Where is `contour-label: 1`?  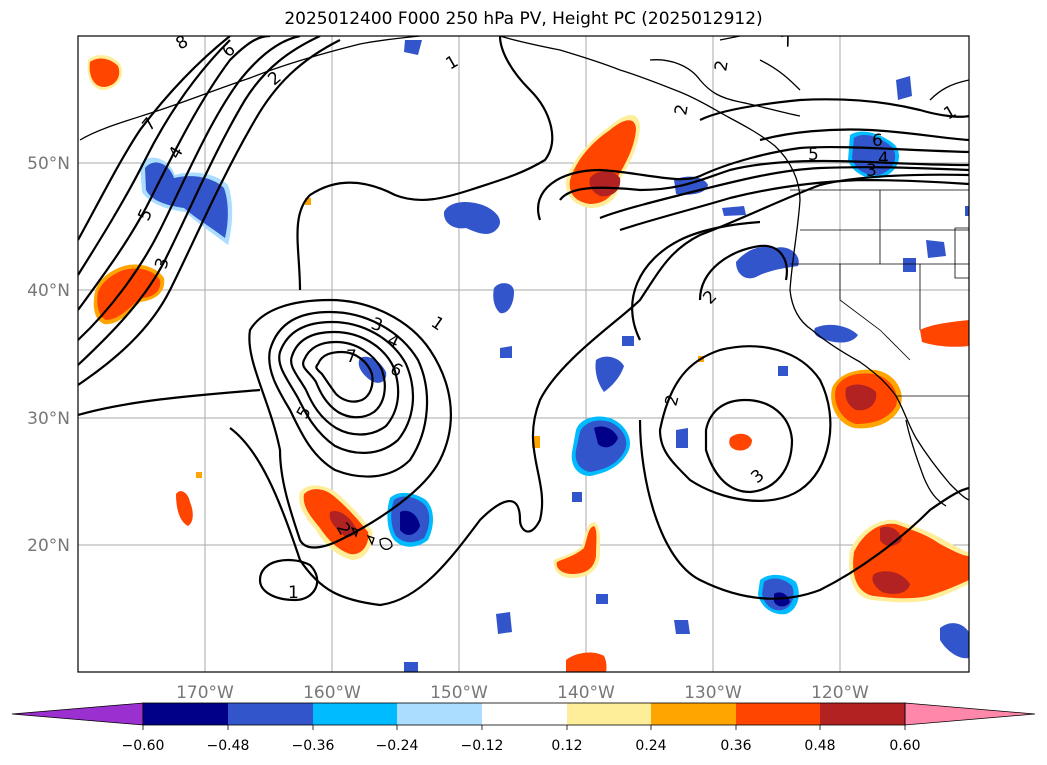
contour-label: 1 is located at coordinates (293, 593).